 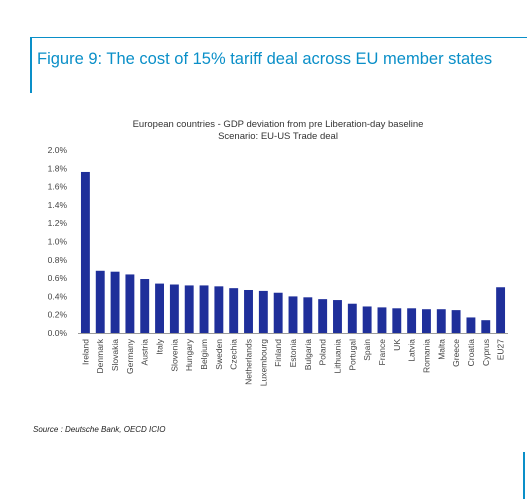 I want to click on y-tick-label: 0.8%, so click(x=58, y=260).